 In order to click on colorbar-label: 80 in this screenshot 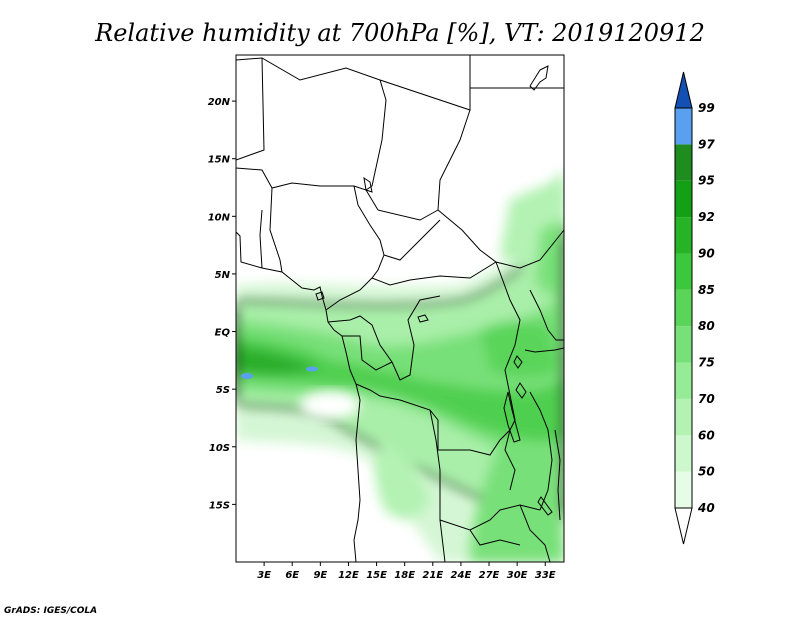, I will do `click(706, 326)`.